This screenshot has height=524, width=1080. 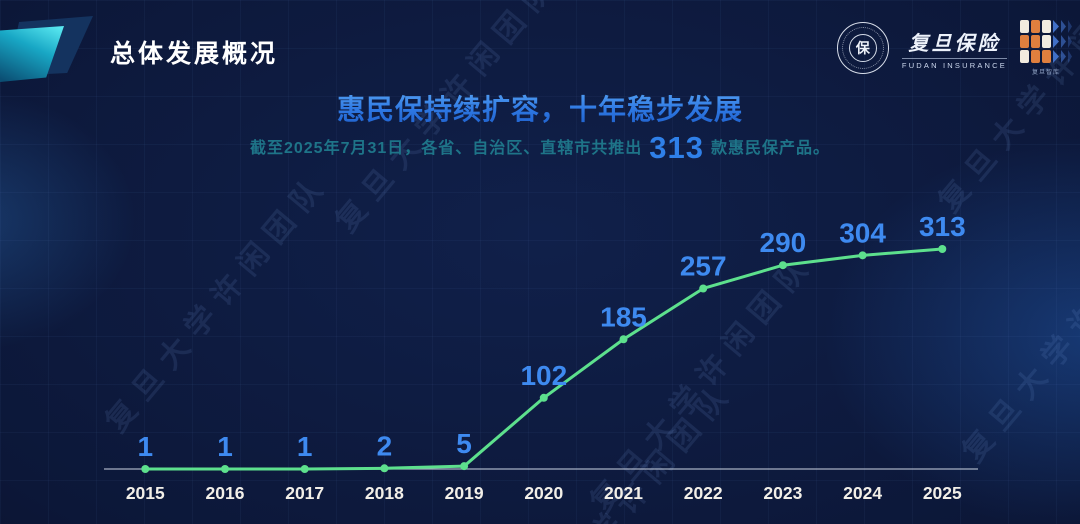 What do you see at coordinates (942, 493) in the screenshot?
I see `x-tick-label: 2025` at bounding box center [942, 493].